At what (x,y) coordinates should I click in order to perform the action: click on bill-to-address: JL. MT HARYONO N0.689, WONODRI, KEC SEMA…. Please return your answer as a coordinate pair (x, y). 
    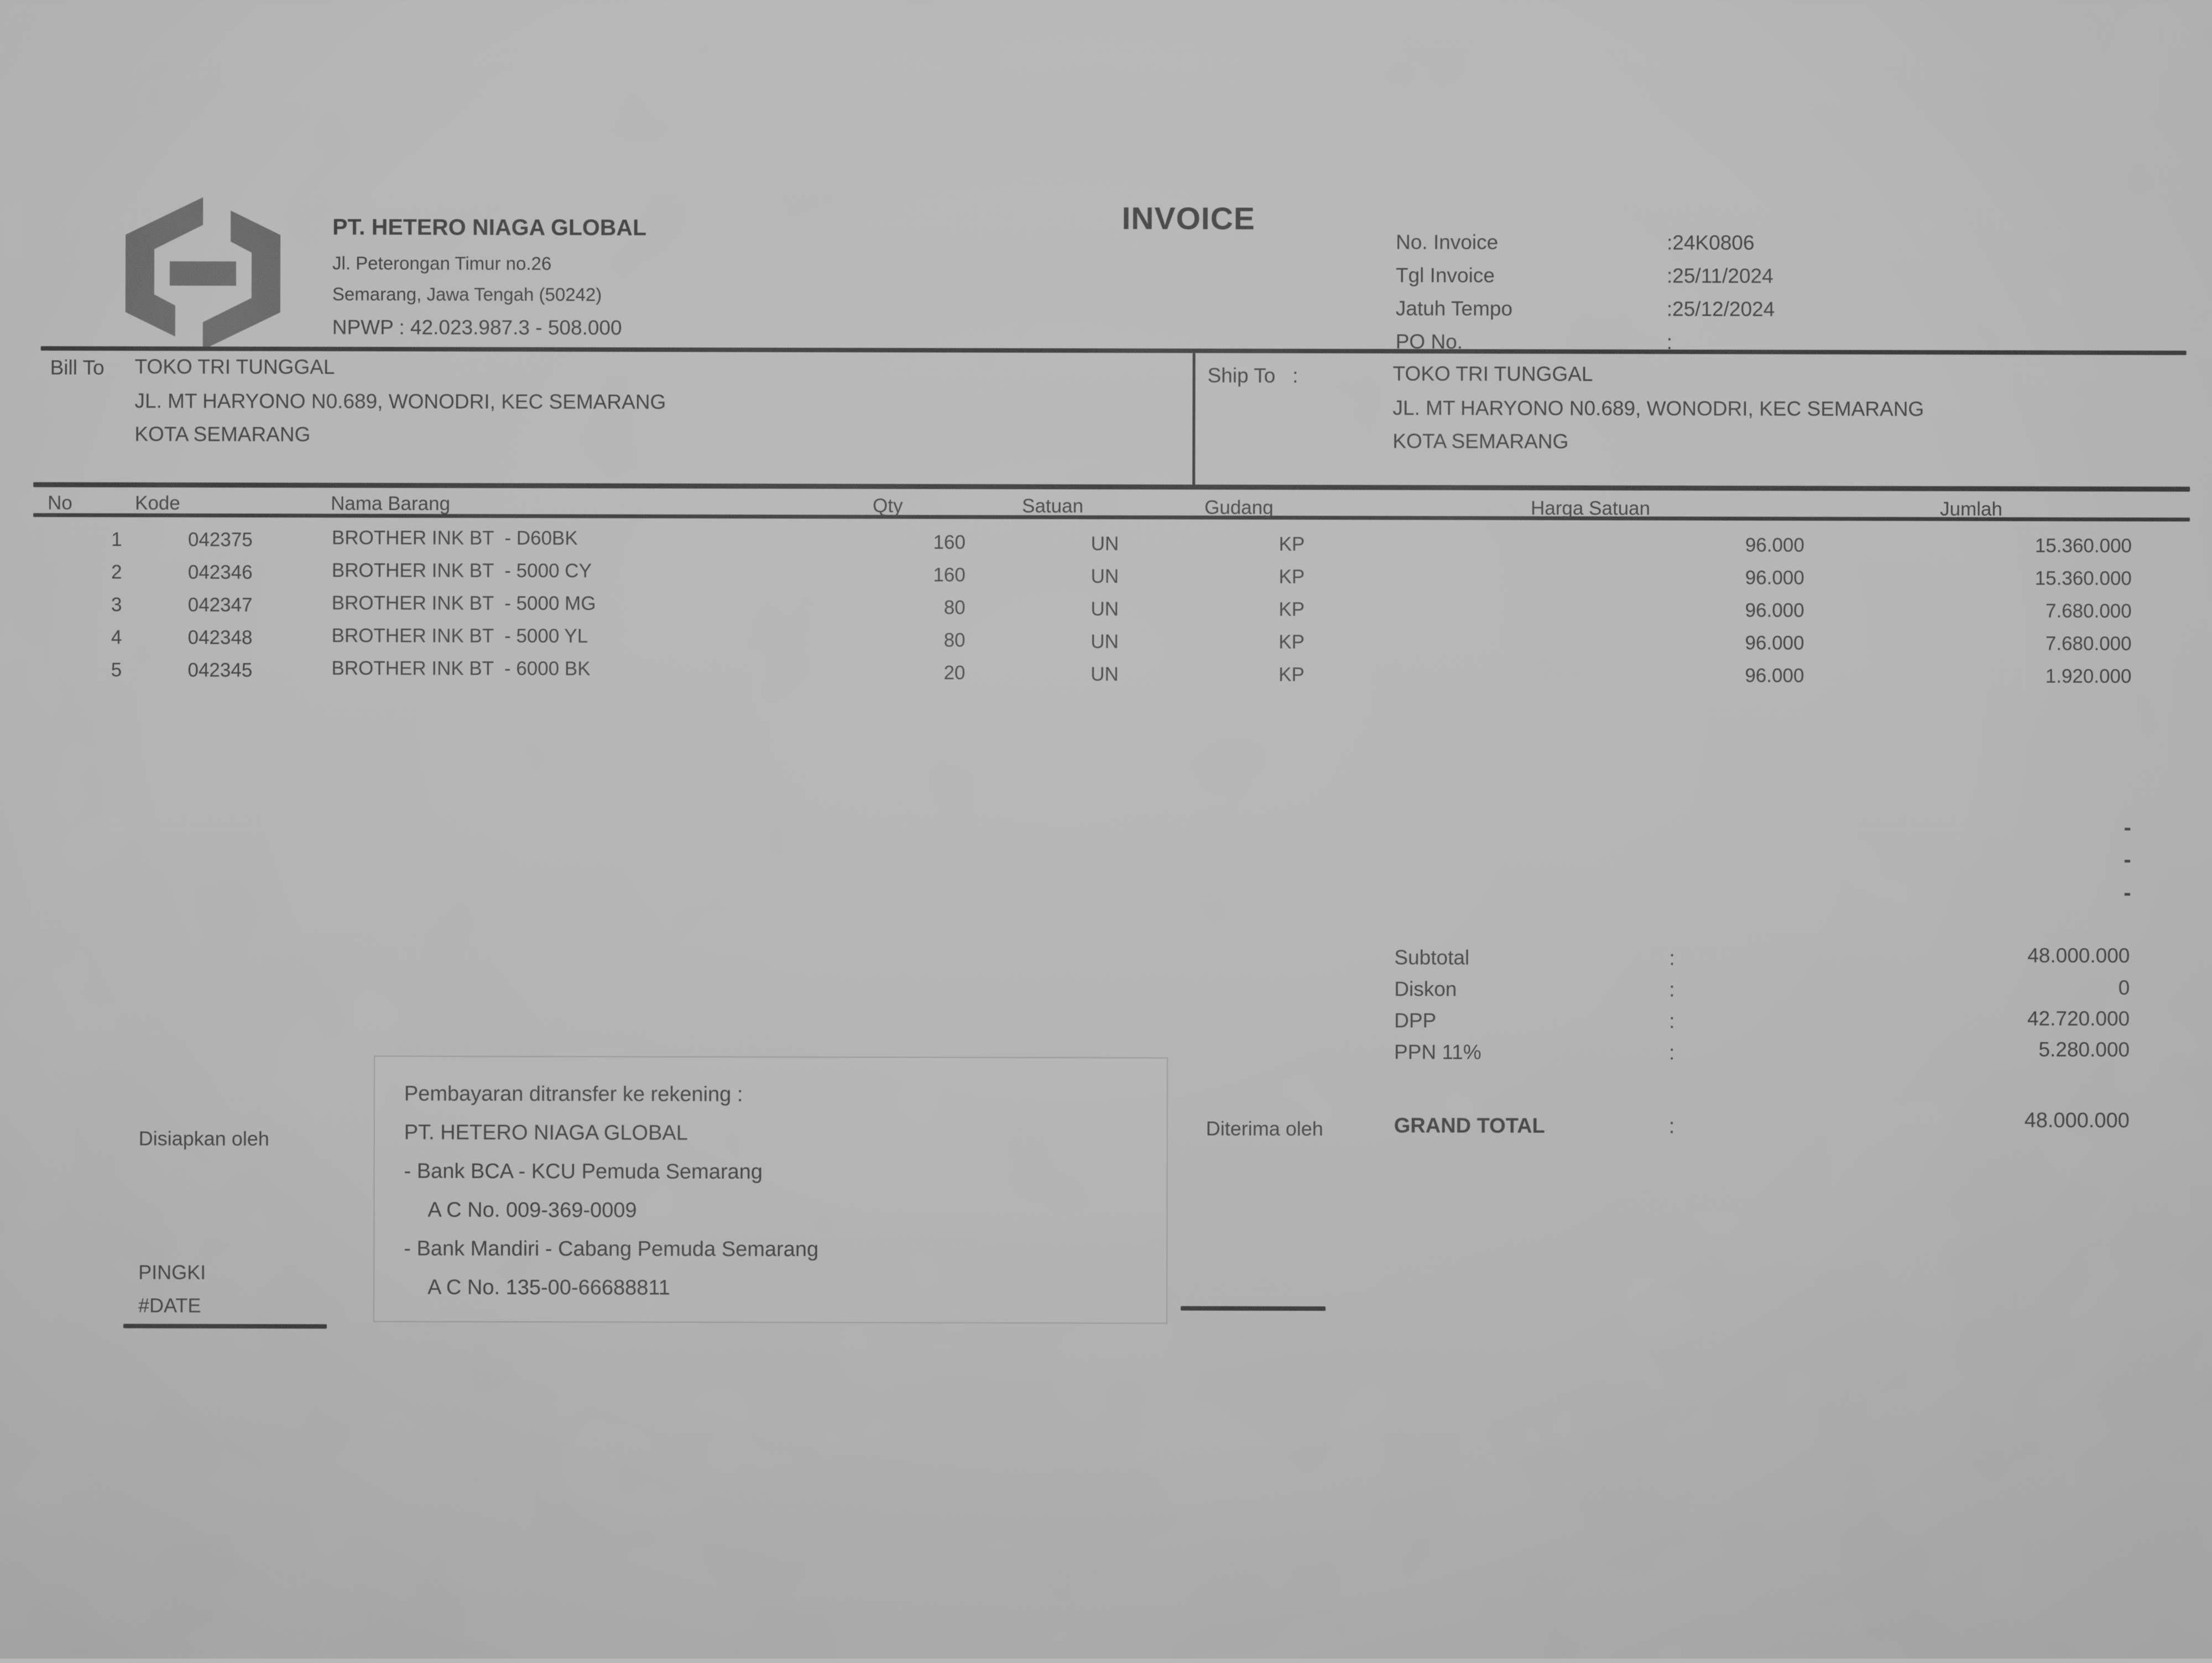
    Looking at the image, I should click on (400, 402).